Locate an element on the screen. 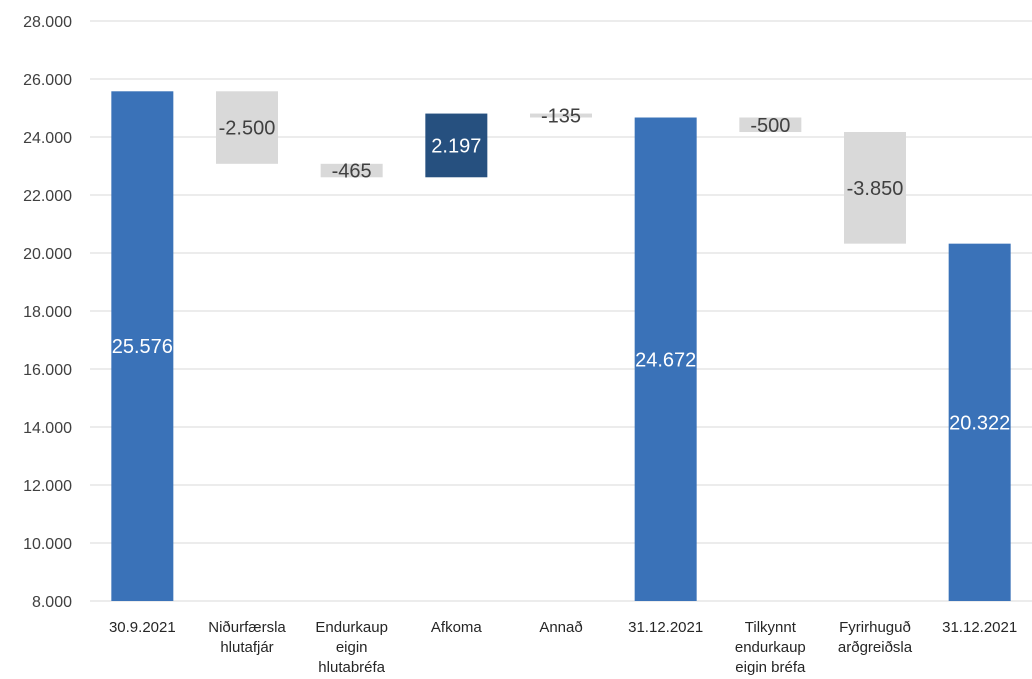 Image resolution: width=1032 pixels, height=679 pixels. data-label: -3.850 is located at coordinates (875, 189).